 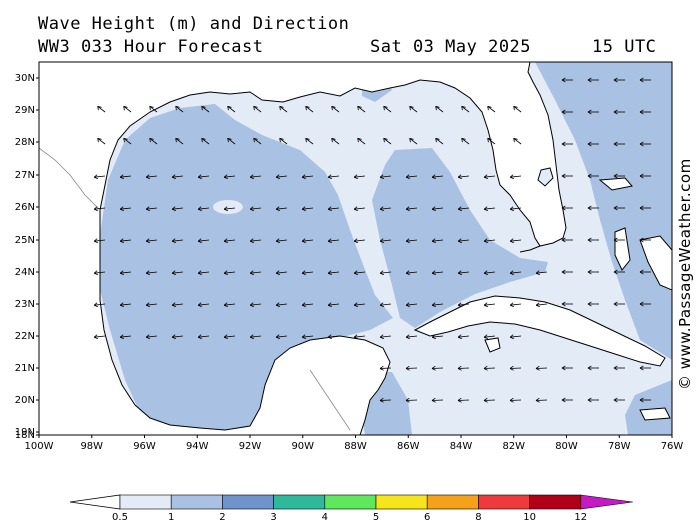 What do you see at coordinates (545, 177) in the screenshot?
I see `lake-okeechobee` at bounding box center [545, 177].